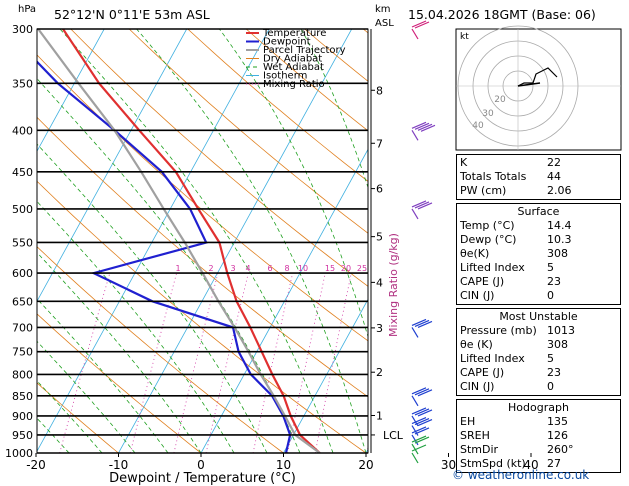 The image size is (629, 486). Describe the element at coordinates (538, 345) in the screenshot. I see `mu-row: θe (K) 308` at that location.